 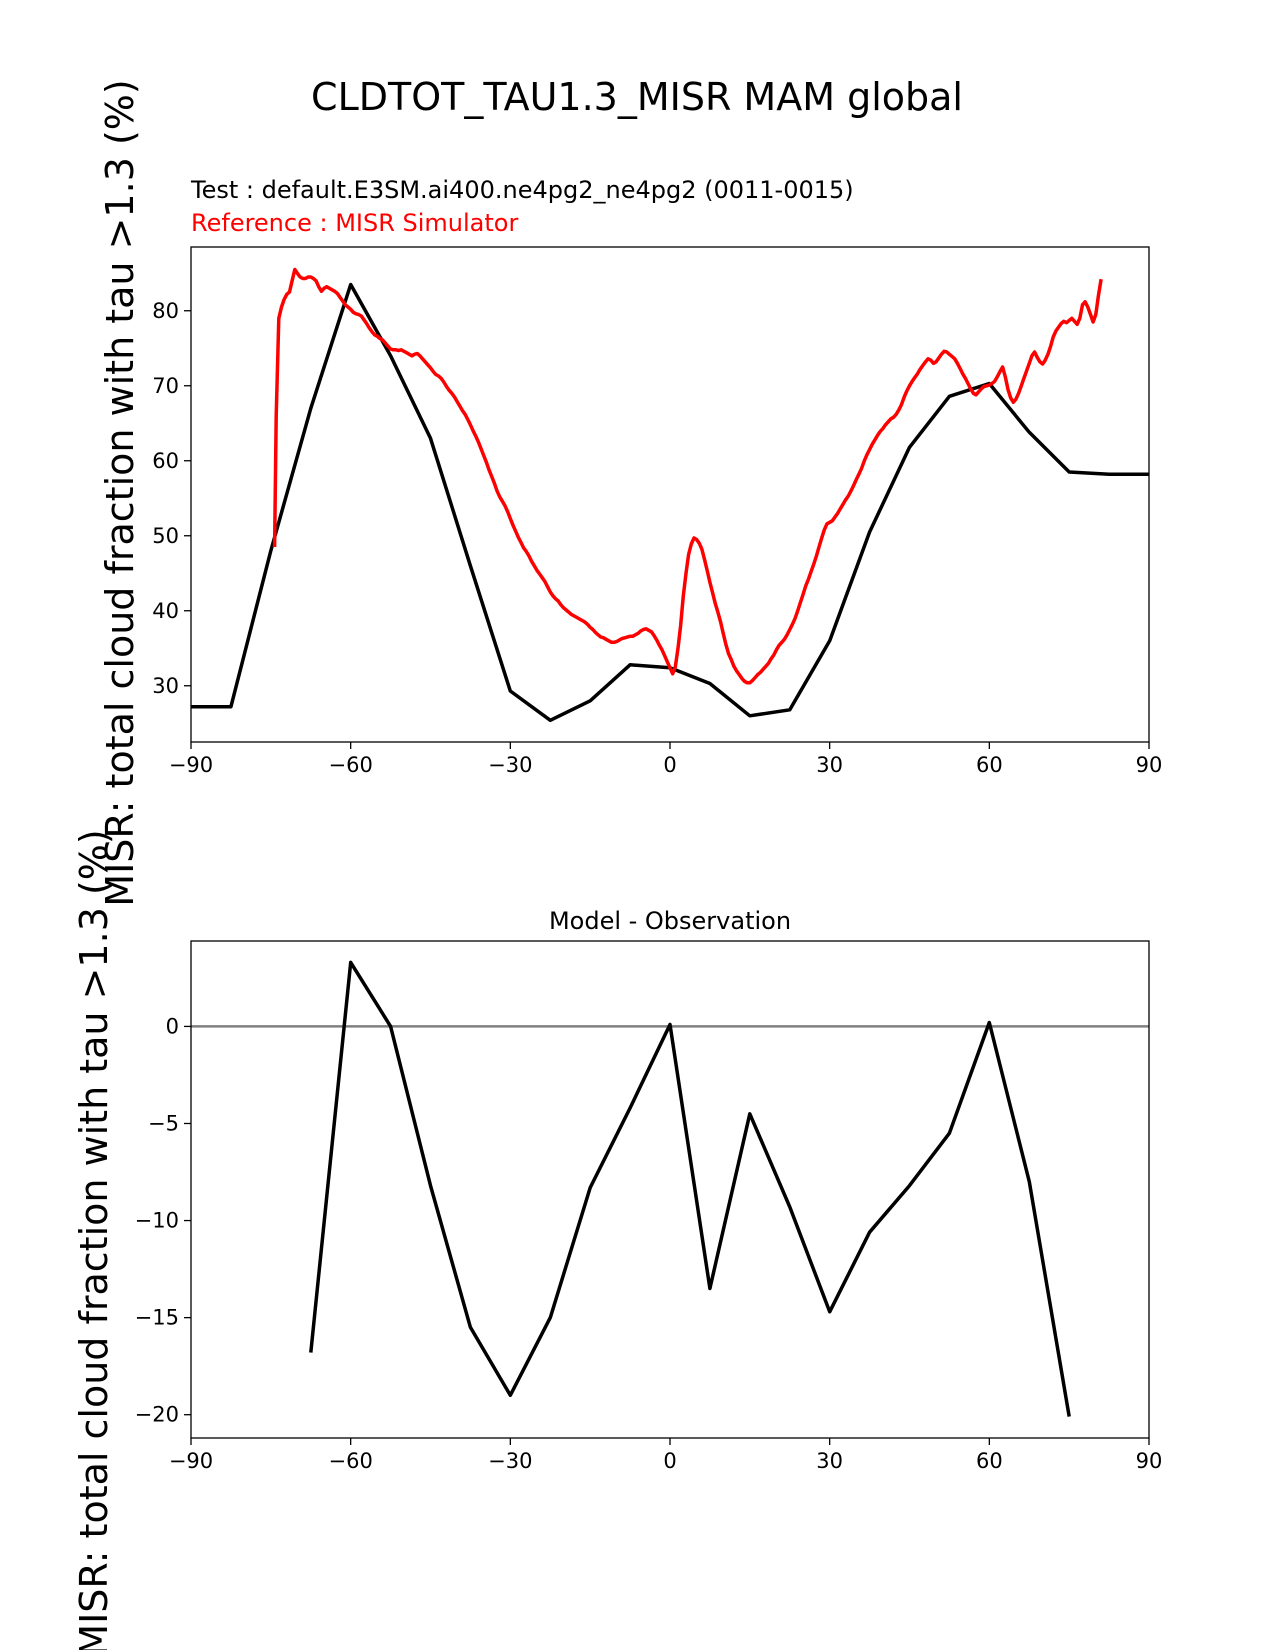 I want to click on top-x-tick-label: 60, so click(x=989, y=765).